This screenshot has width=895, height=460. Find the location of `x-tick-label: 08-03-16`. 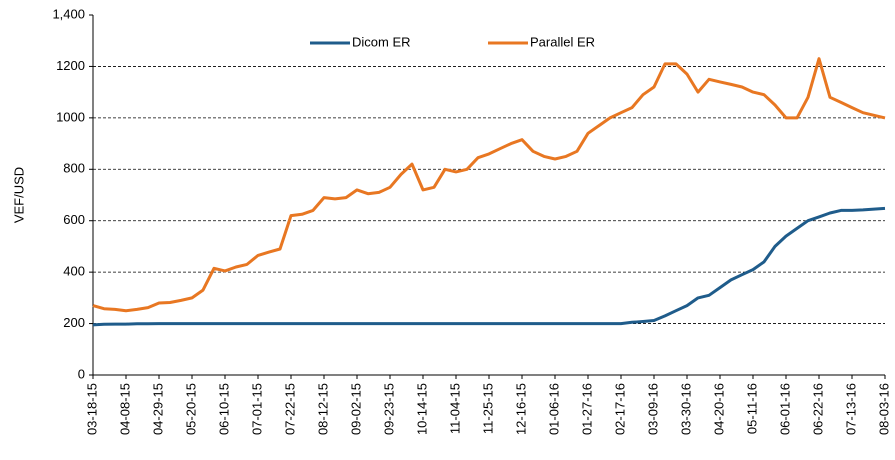

x-tick-label: 08-03-16 is located at coordinates (883, 409).